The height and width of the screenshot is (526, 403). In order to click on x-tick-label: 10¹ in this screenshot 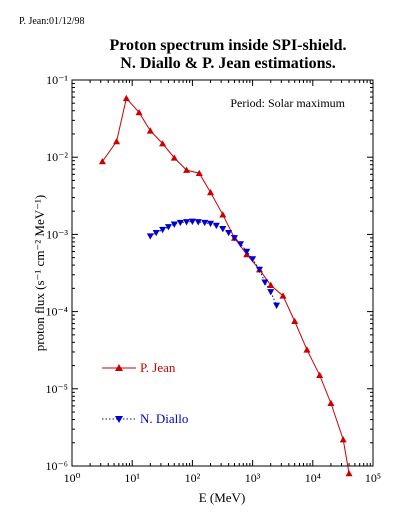, I will do `click(132, 478)`.